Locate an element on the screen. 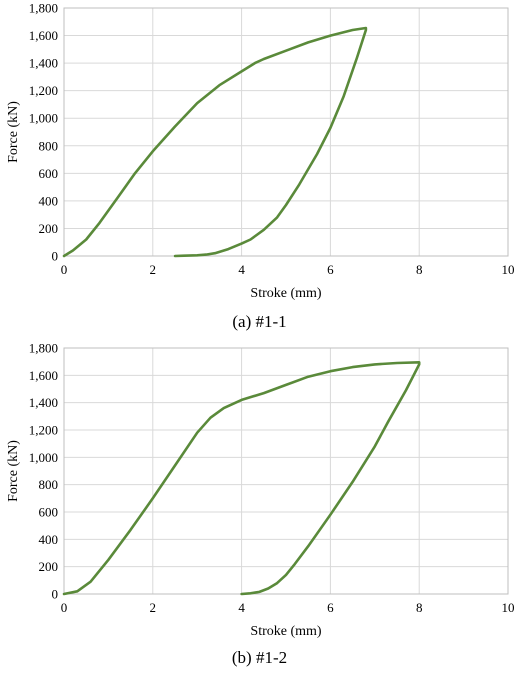 The image size is (519, 676). chart-a-y-tick-label: 200 is located at coordinates (49, 228).